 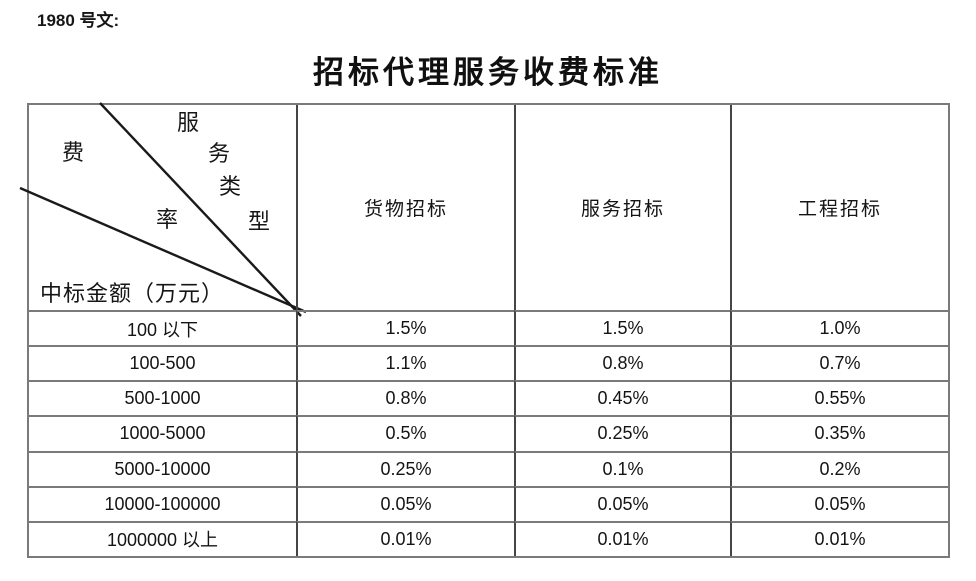 What do you see at coordinates (839, 328) in the screenshot?
I see `rate-cell: 1.0%` at bounding box center [839, 328].